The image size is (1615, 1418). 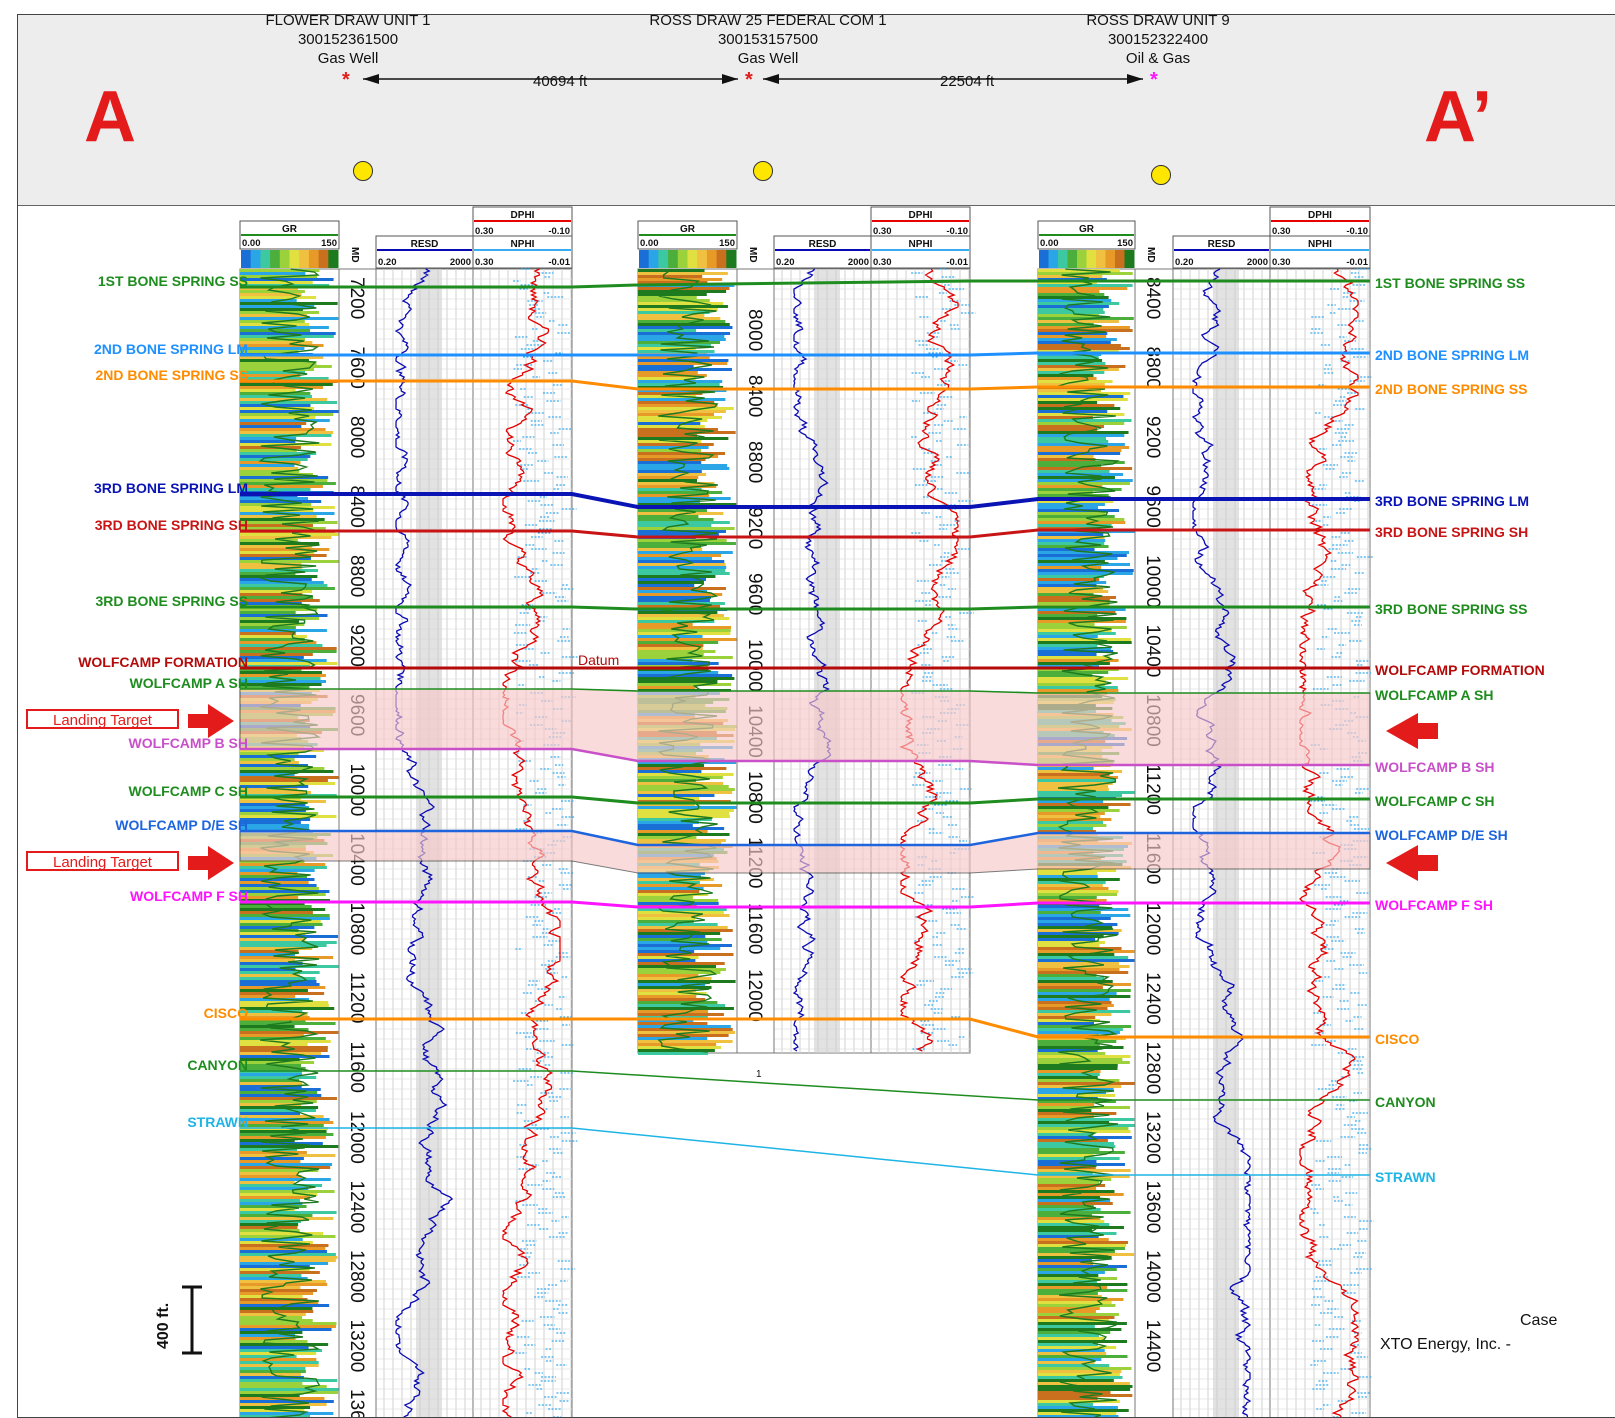 I want to click on depth-label: 8800, so click(x=1152, y=368).